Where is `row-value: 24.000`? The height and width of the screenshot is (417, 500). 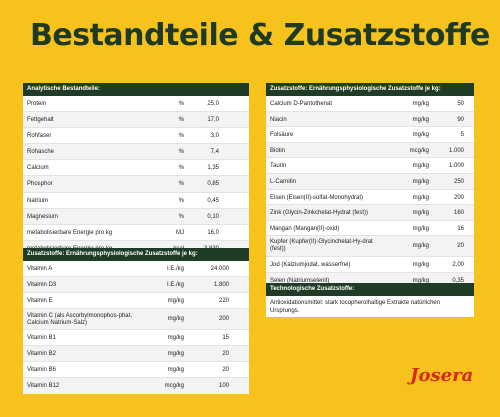 row-value: 24.000 is located at coordinates (219, 269).